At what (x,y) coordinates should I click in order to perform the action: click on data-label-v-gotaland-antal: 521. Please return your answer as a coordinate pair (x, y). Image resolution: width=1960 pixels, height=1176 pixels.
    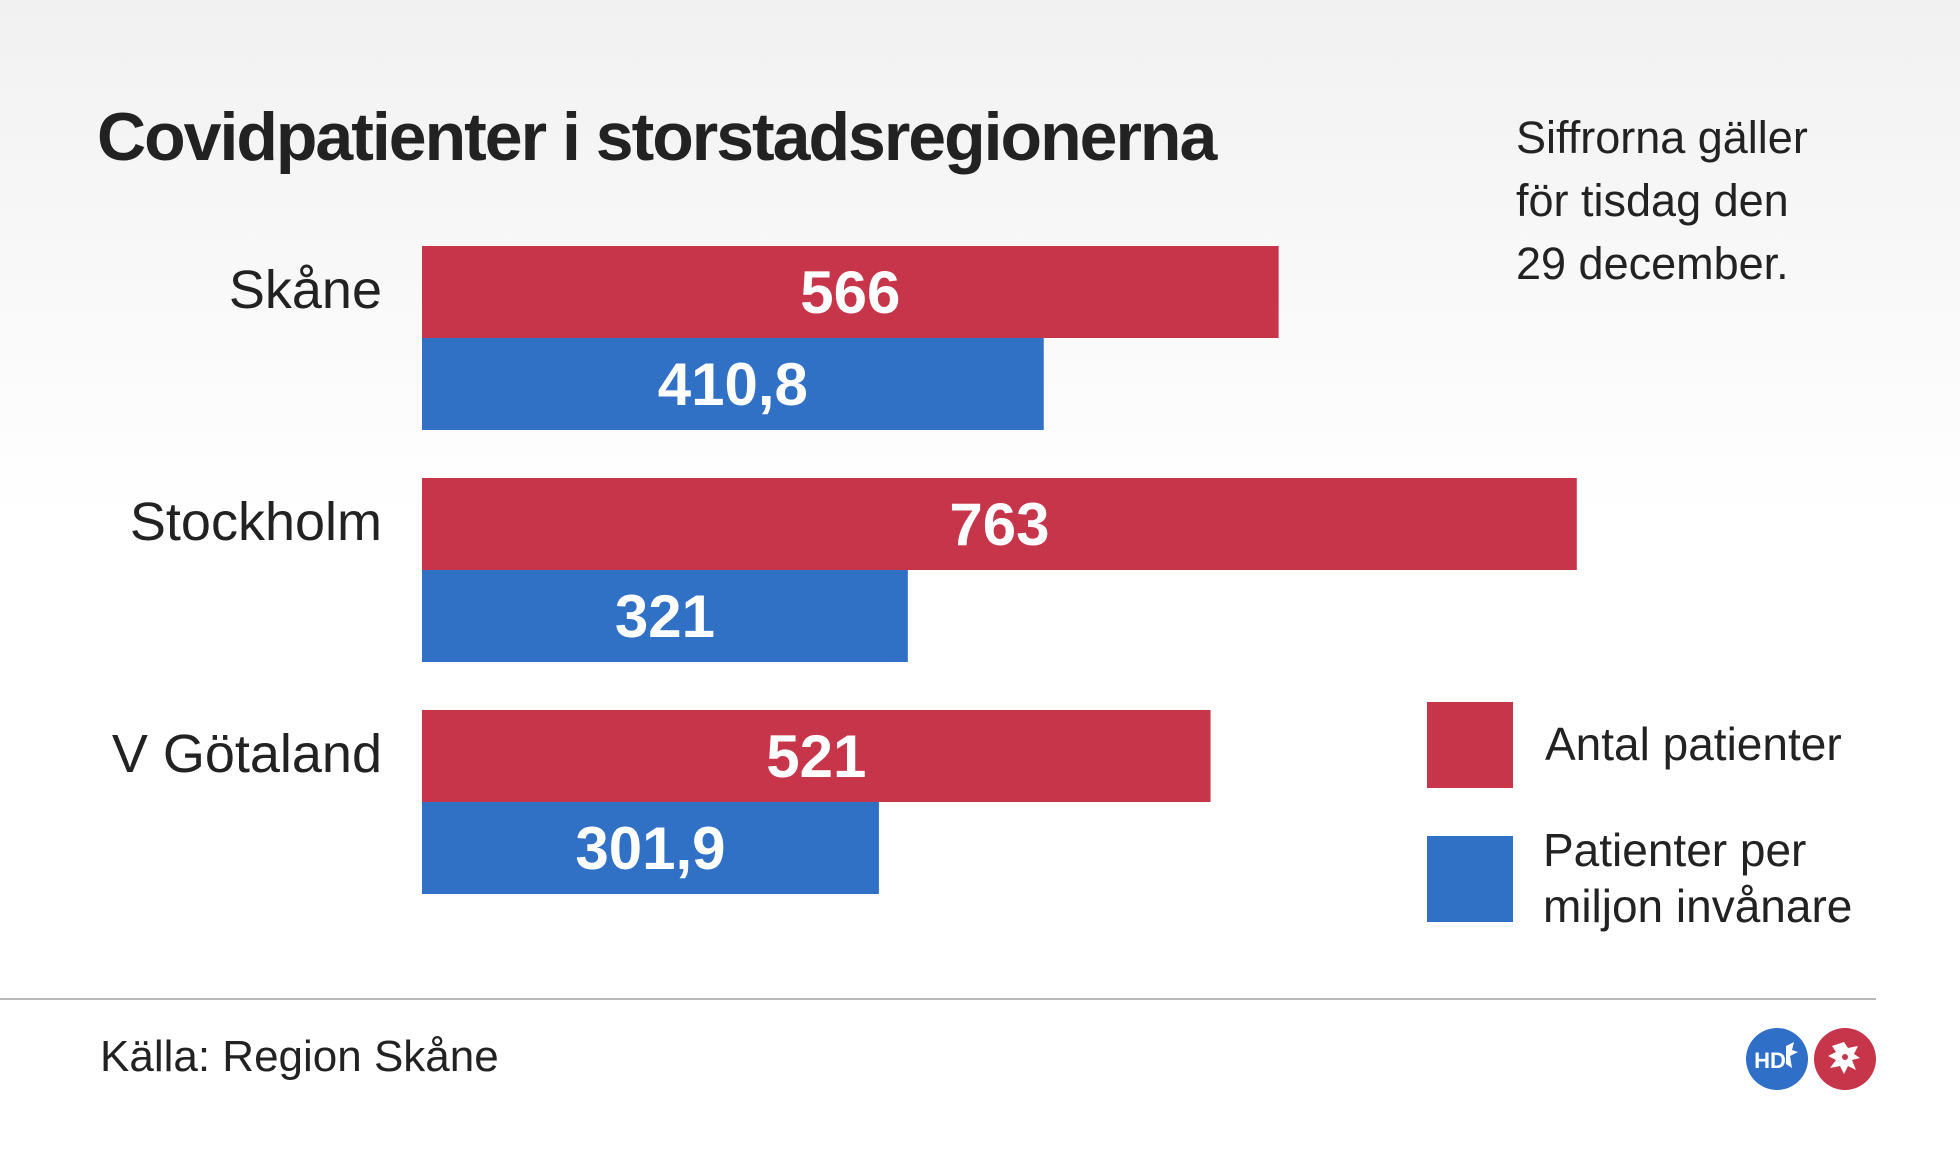
    Looking at the image, I should click on (816, 756).